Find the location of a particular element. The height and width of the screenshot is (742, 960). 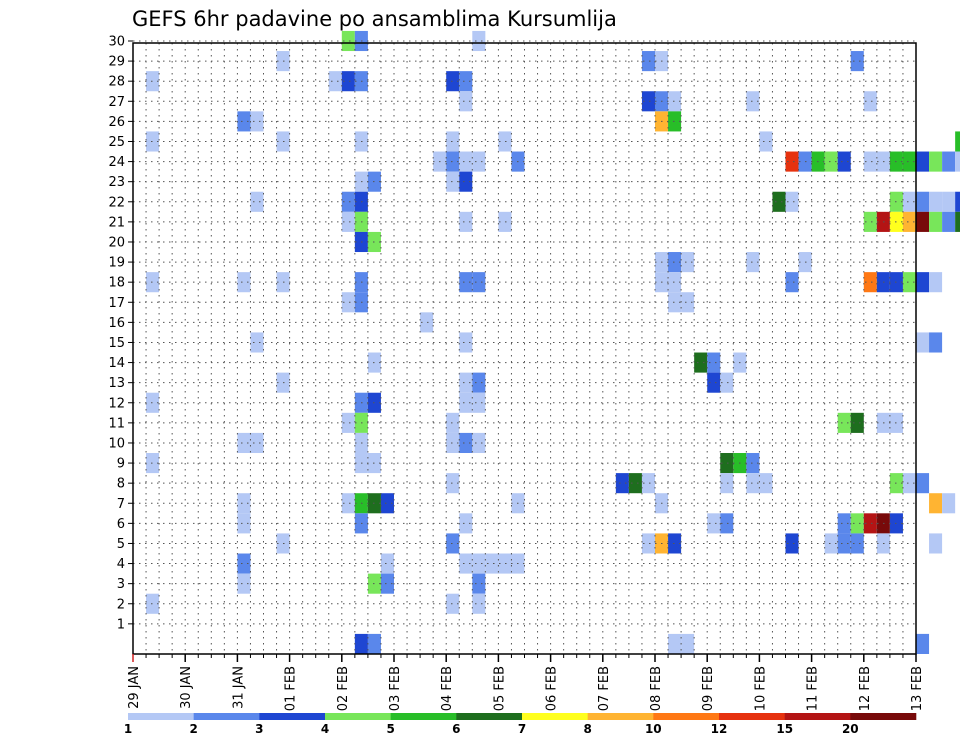

y-tick-label: 16 is located at coordinates (116, 323).